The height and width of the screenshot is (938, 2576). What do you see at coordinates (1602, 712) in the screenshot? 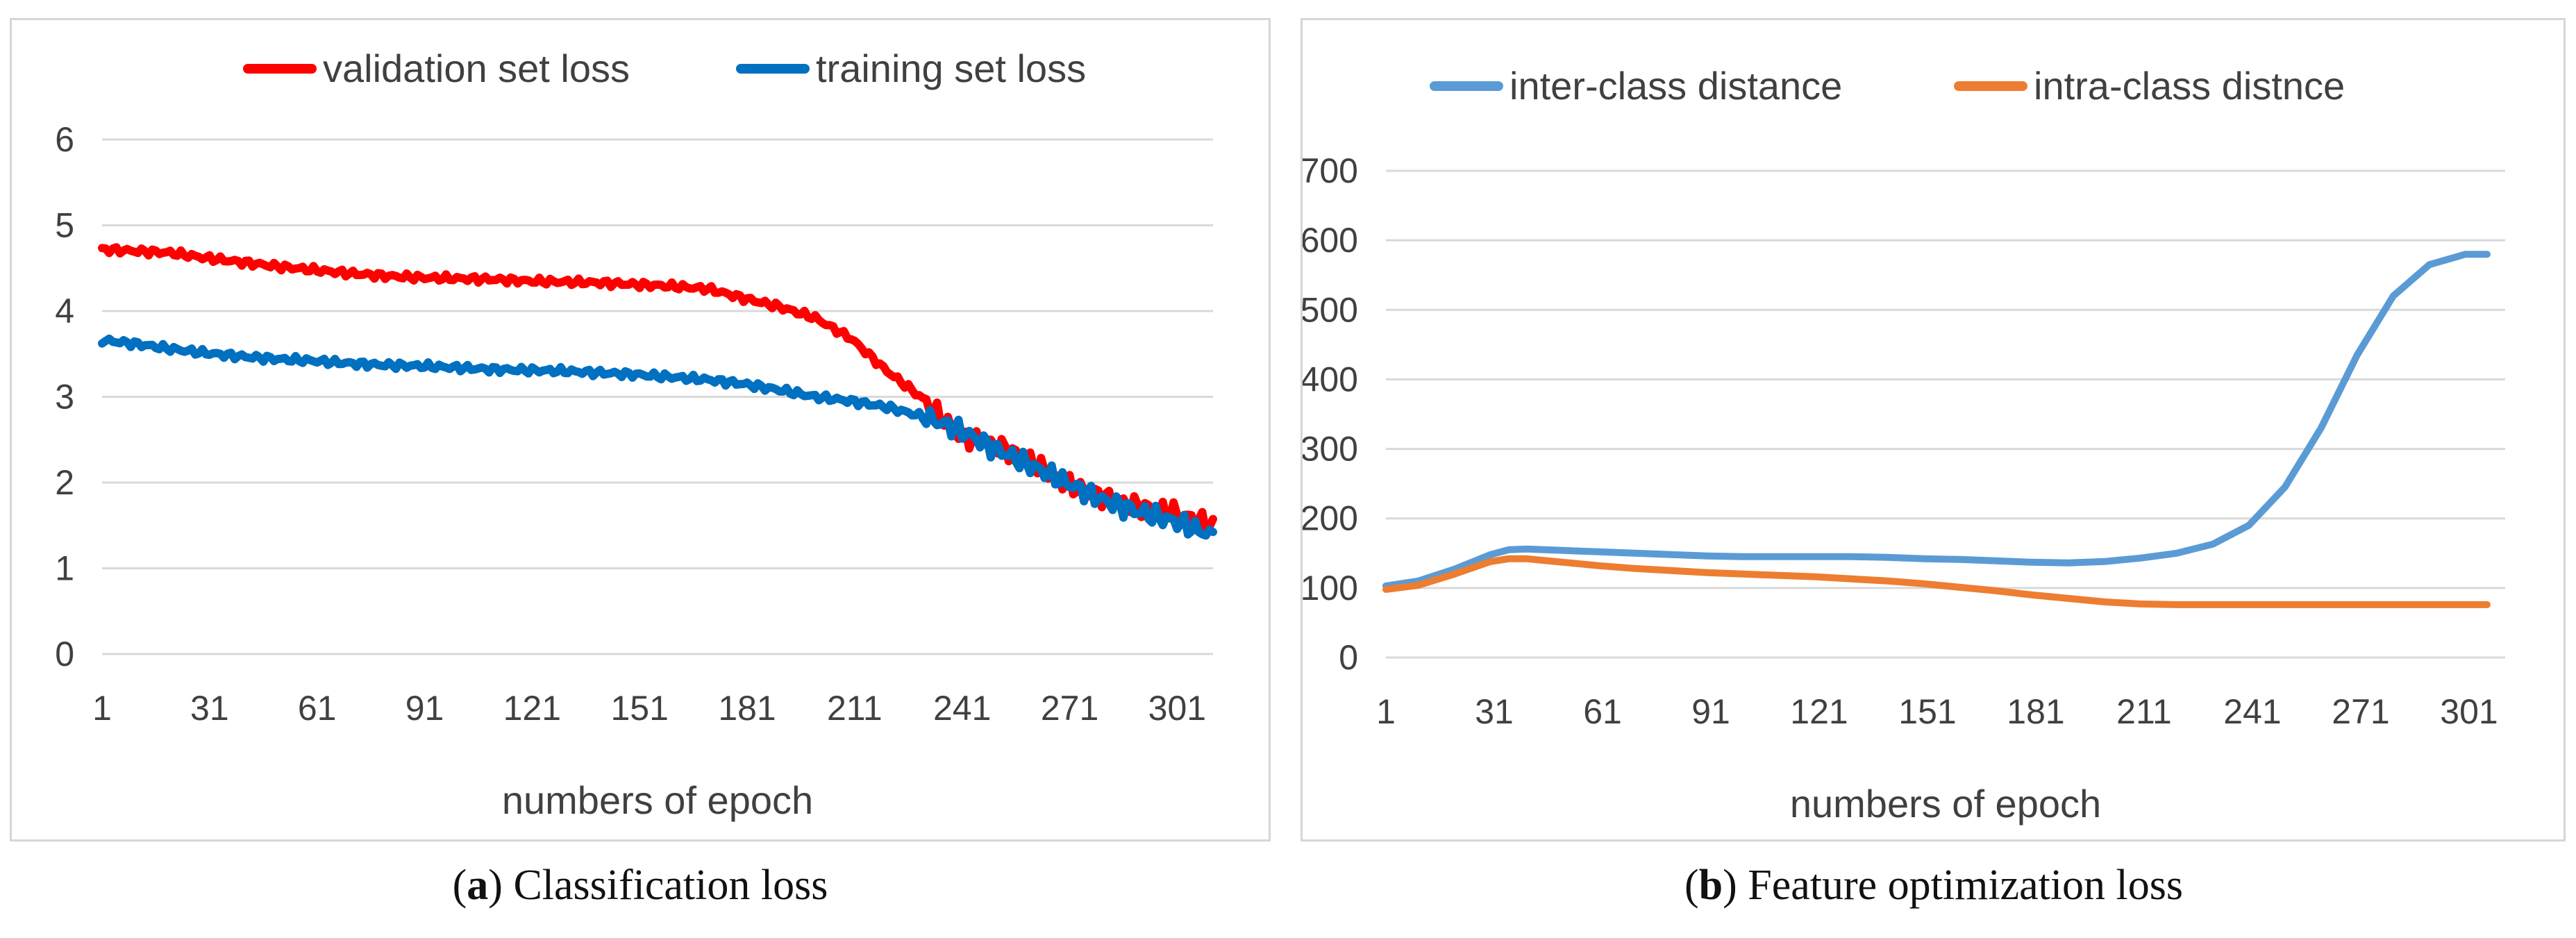
I see `x-tick-label-b-2: 61` at bounding box center [1602, 712].